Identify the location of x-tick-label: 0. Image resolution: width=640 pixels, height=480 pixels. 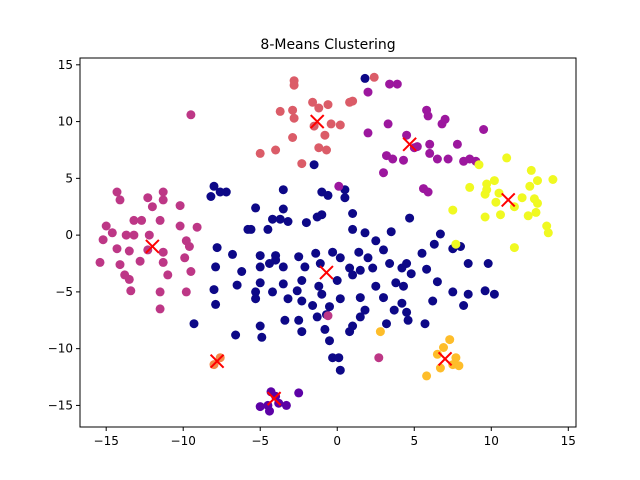
(337, 441).